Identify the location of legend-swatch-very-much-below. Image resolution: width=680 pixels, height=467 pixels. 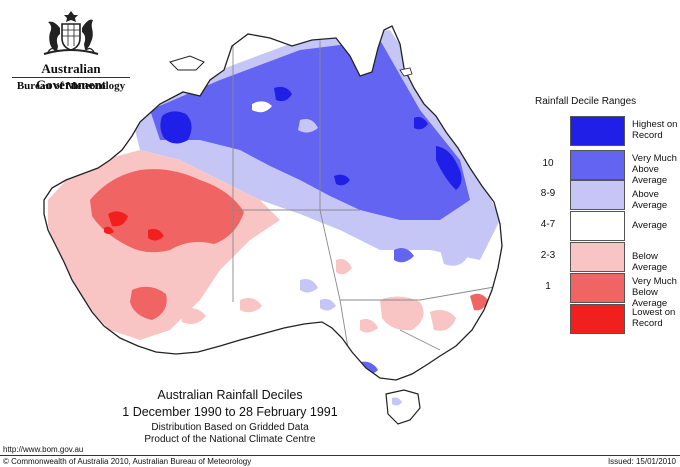
(597, 288).